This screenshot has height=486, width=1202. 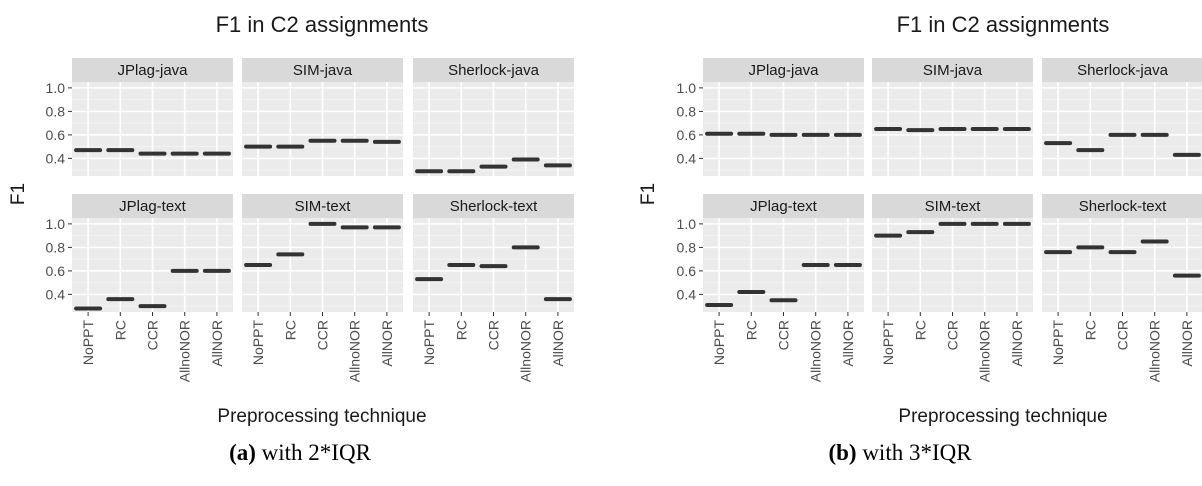 What do you see at coordinates (842, 452) in the screenshot?
I see `caption-b-label: (b)` at bounding box center [842, 452].